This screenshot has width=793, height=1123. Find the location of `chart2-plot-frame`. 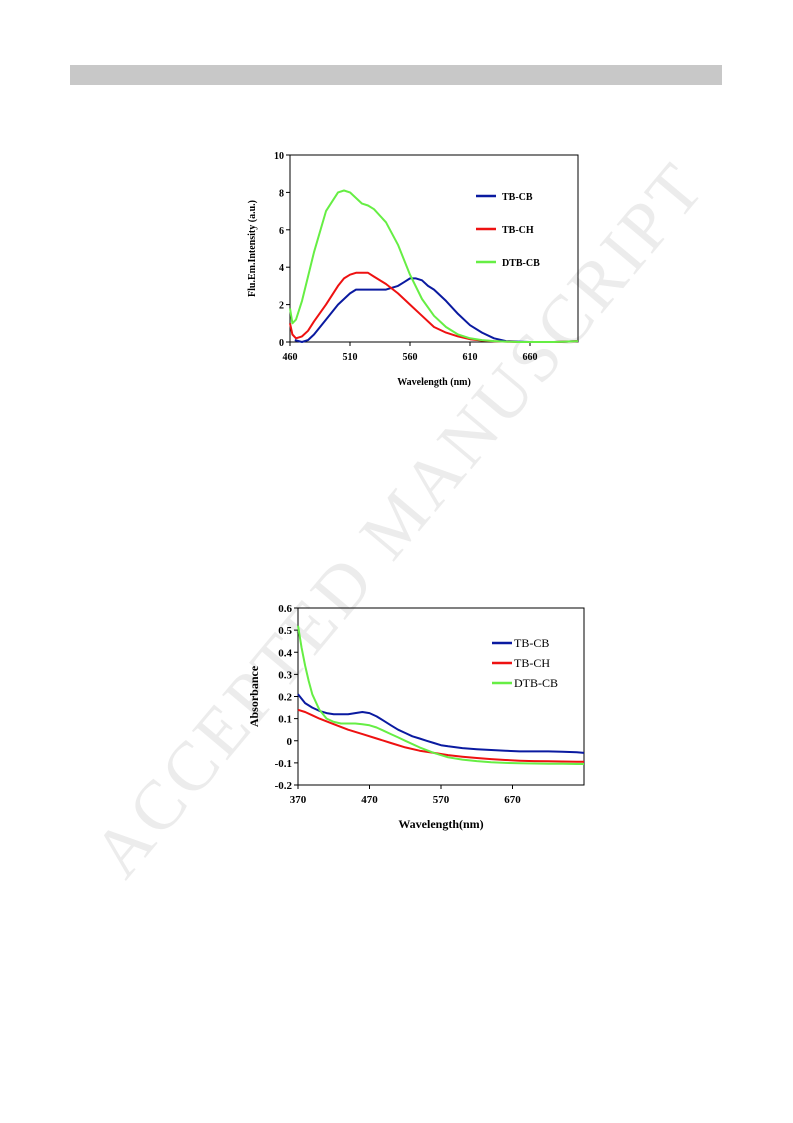

chart2-plot-frame is located at coordinates (441, 696).